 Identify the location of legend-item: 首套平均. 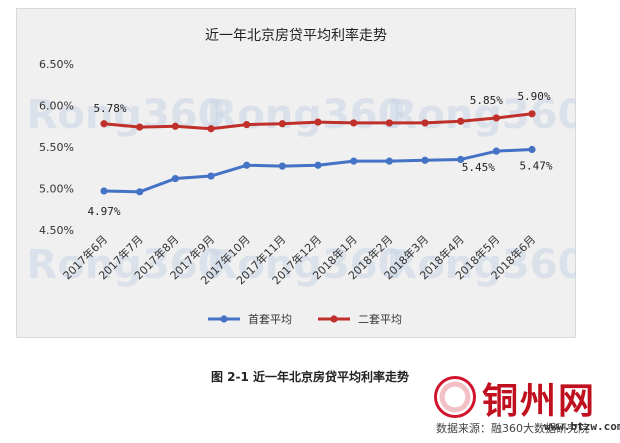
(250, 319).